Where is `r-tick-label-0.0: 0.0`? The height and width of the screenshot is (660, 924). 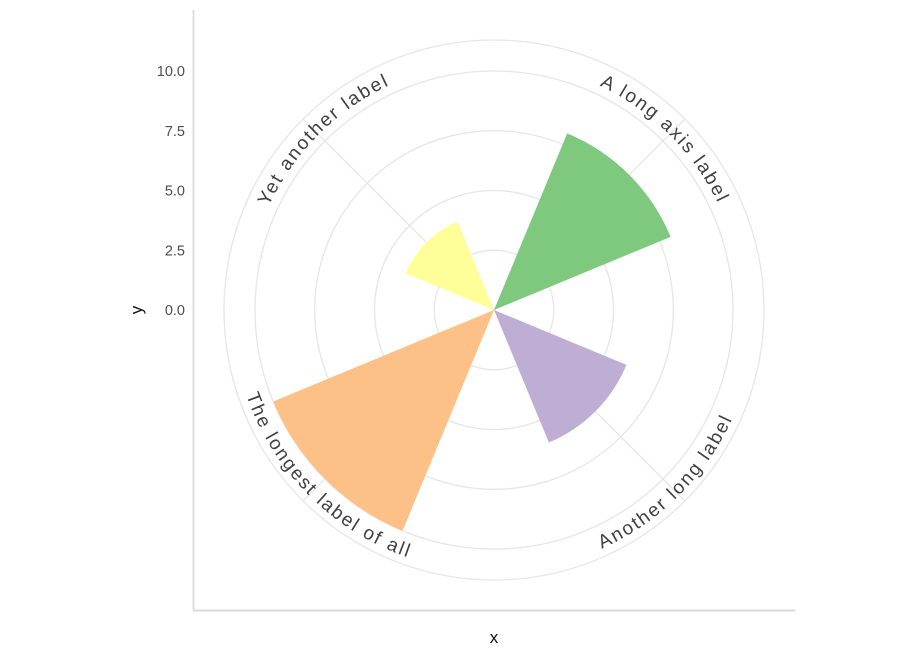 r-tick-label-0.0: 0.0 is located at coordinates (175, 311).